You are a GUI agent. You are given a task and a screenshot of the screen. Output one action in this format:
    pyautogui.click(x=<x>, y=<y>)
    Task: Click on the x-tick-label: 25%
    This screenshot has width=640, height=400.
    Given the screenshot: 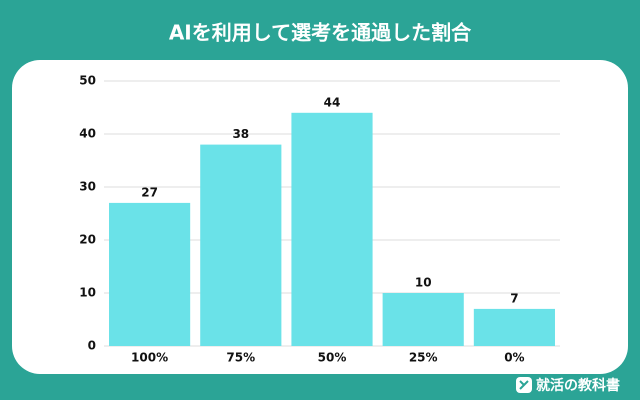 What is the action you would take?
    pyautogui.click(x=423, y=358)
    